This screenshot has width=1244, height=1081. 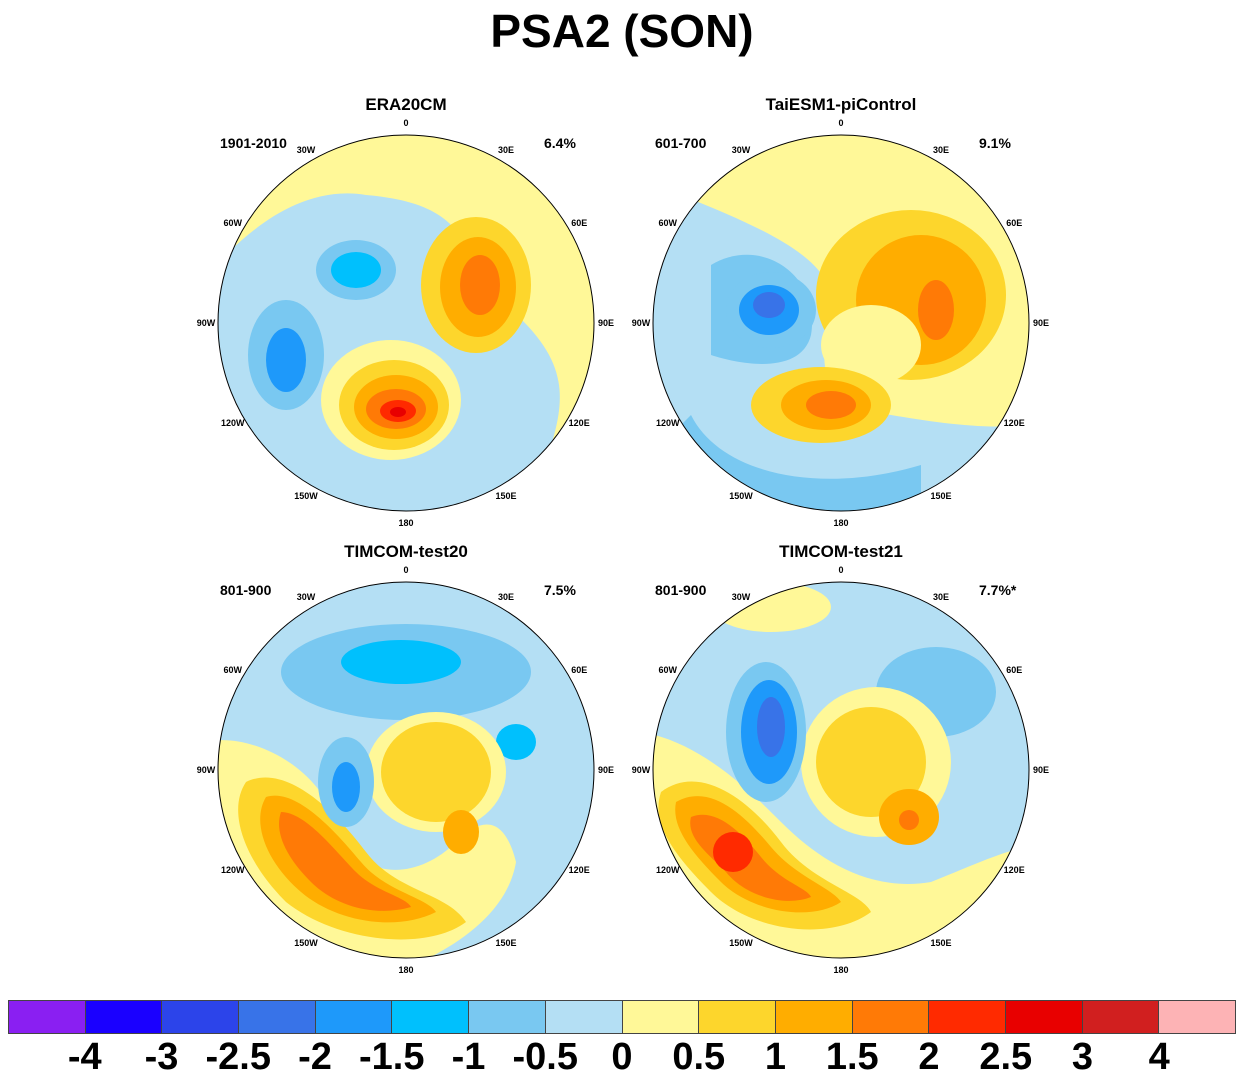 I want to click on panel-period: 1901-2010, so click(x=253, y=143).